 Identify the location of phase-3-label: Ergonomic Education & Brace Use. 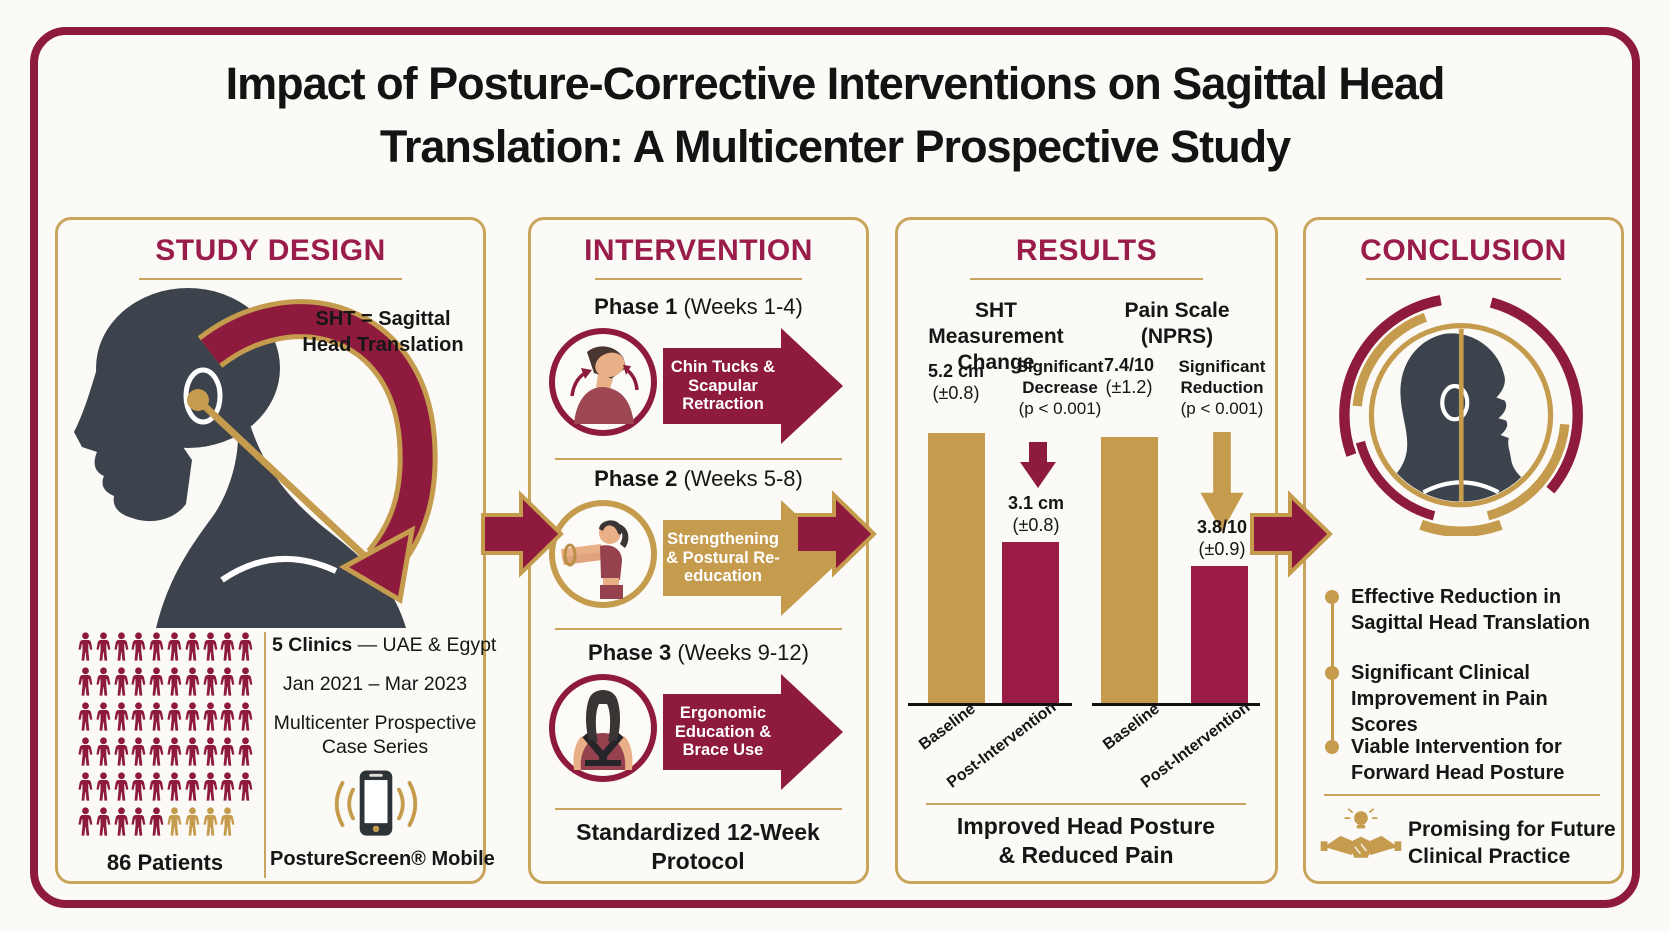
(723, 731).